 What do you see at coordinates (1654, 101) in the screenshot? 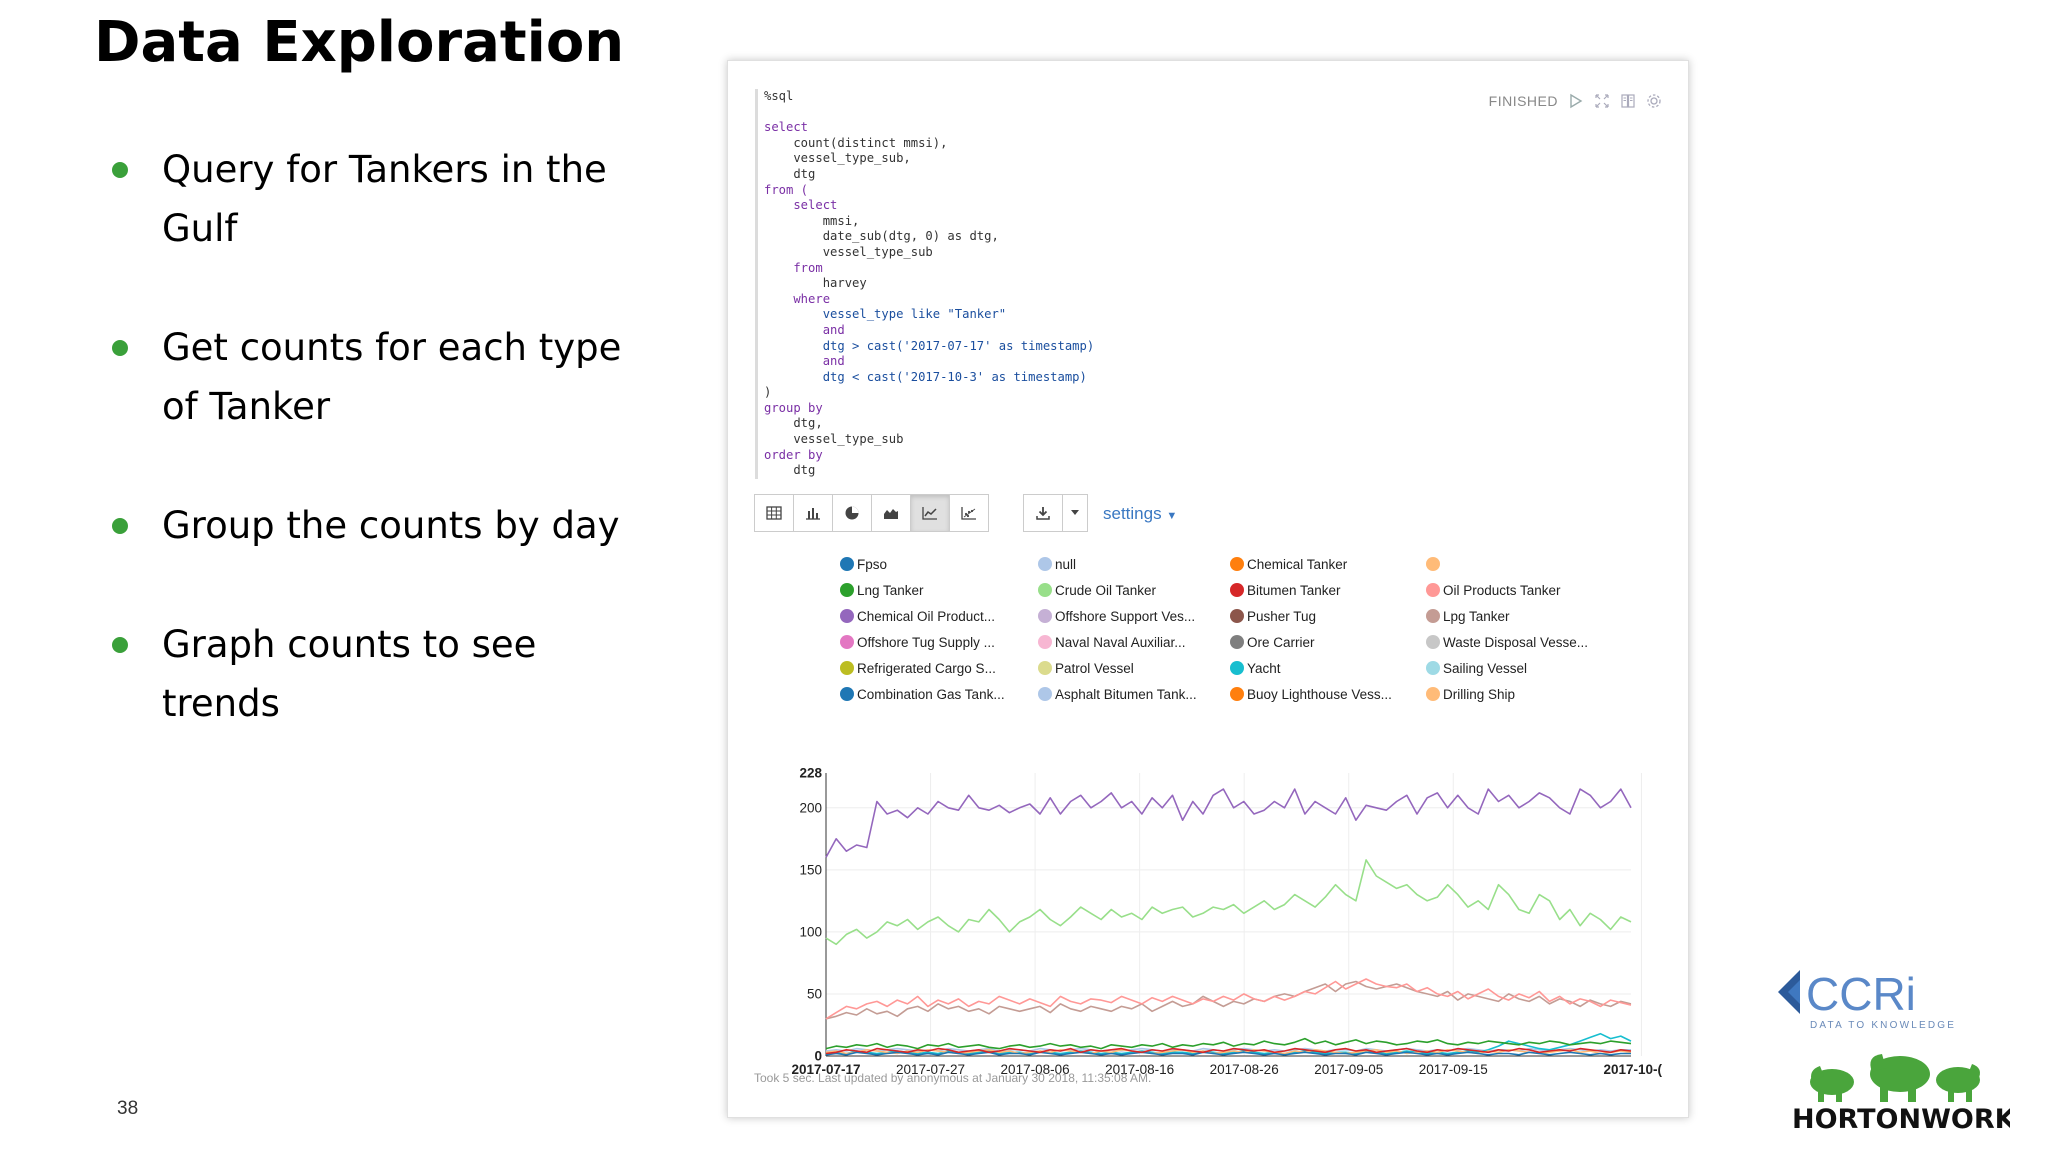
I see `gear-icon` at bounding box center [1654, 101].